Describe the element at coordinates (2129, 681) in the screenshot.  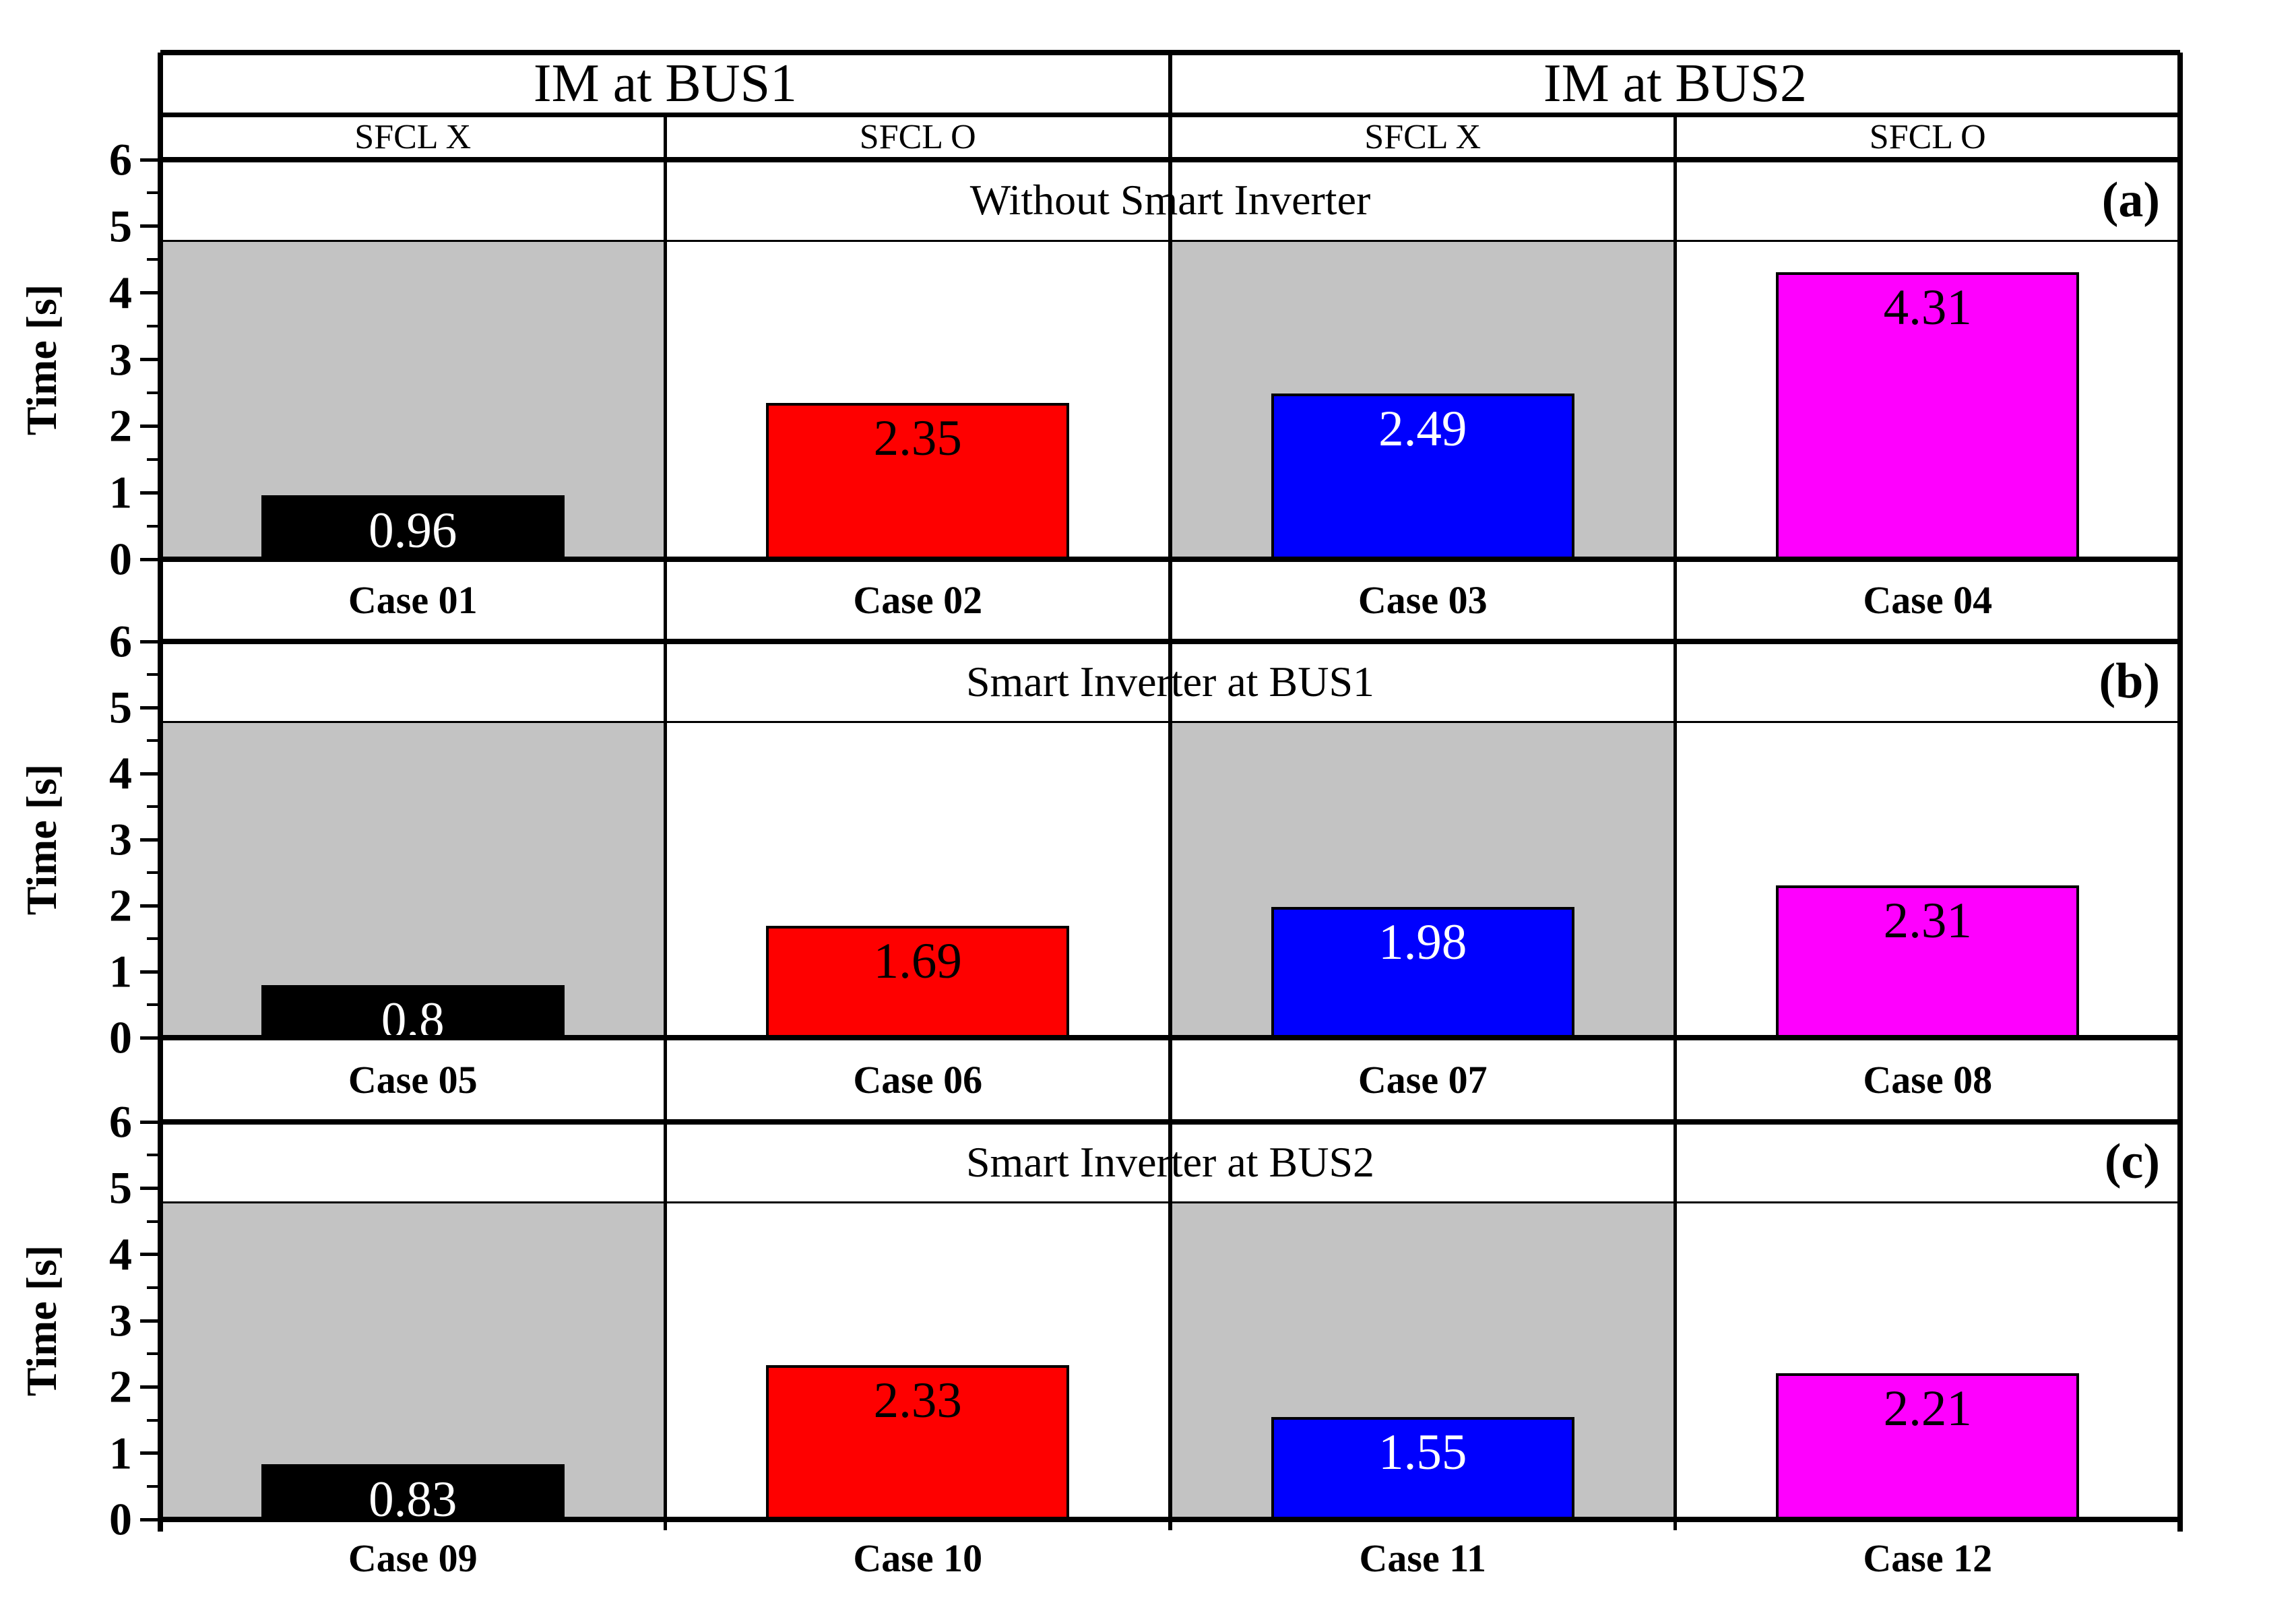
I see `panel-tag: (b)` at that location.